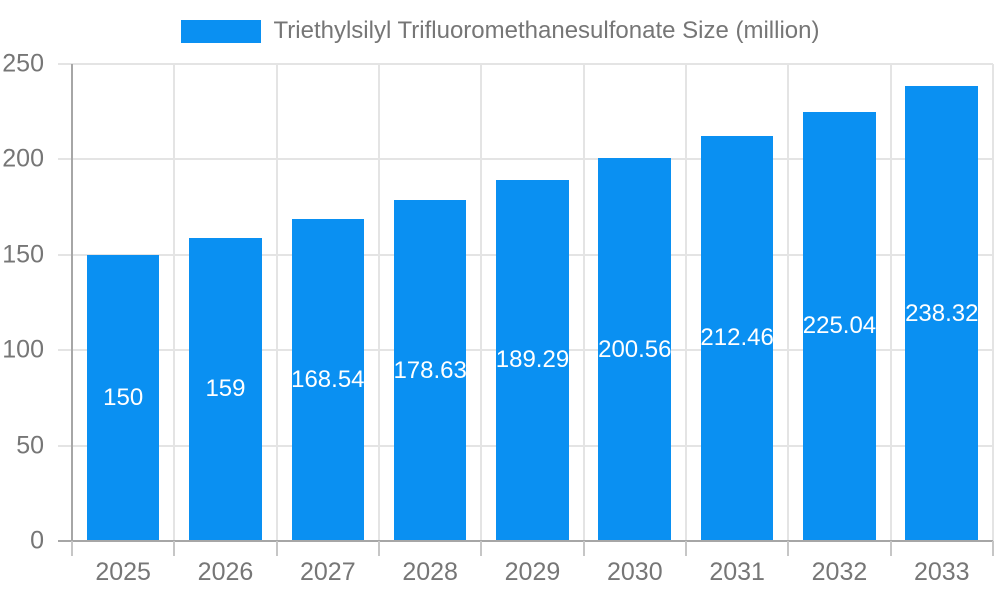 This screenshot has width=1000, height=600. I want to click on y-tick-label: 200, so click(23, 158).